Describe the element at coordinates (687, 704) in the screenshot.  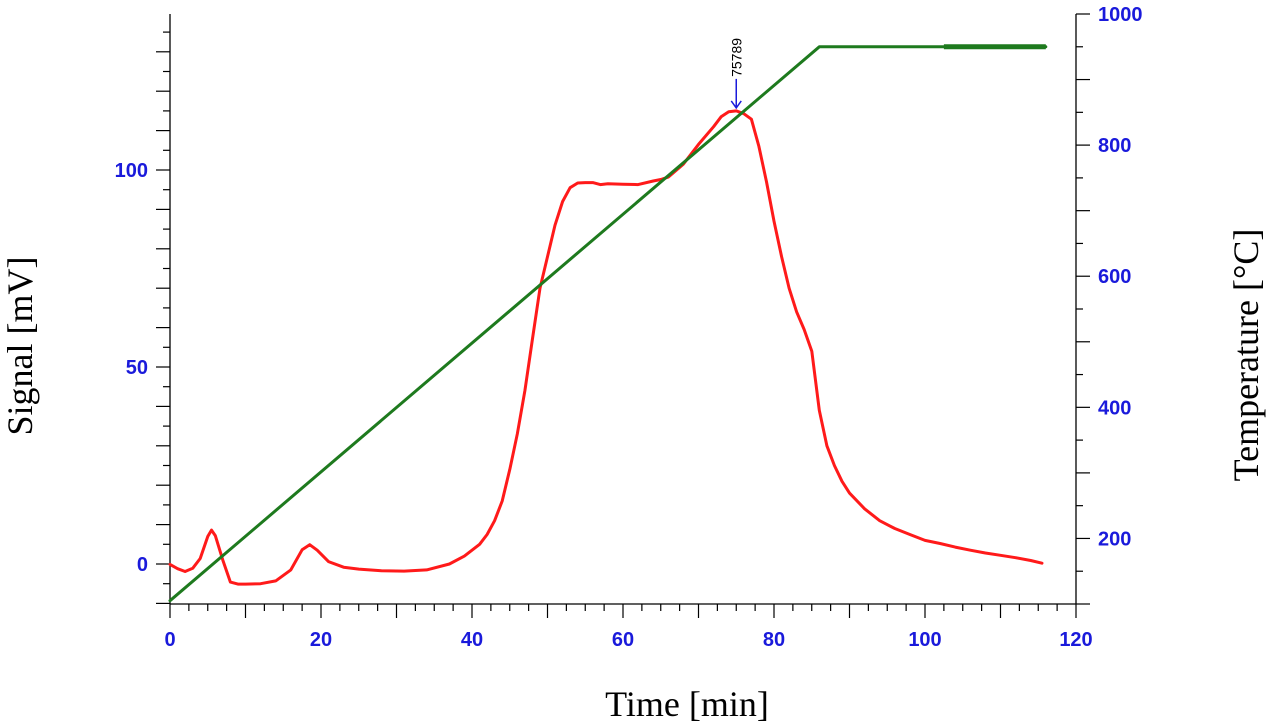
I see `x-axis-title: Time [min]` at that location.